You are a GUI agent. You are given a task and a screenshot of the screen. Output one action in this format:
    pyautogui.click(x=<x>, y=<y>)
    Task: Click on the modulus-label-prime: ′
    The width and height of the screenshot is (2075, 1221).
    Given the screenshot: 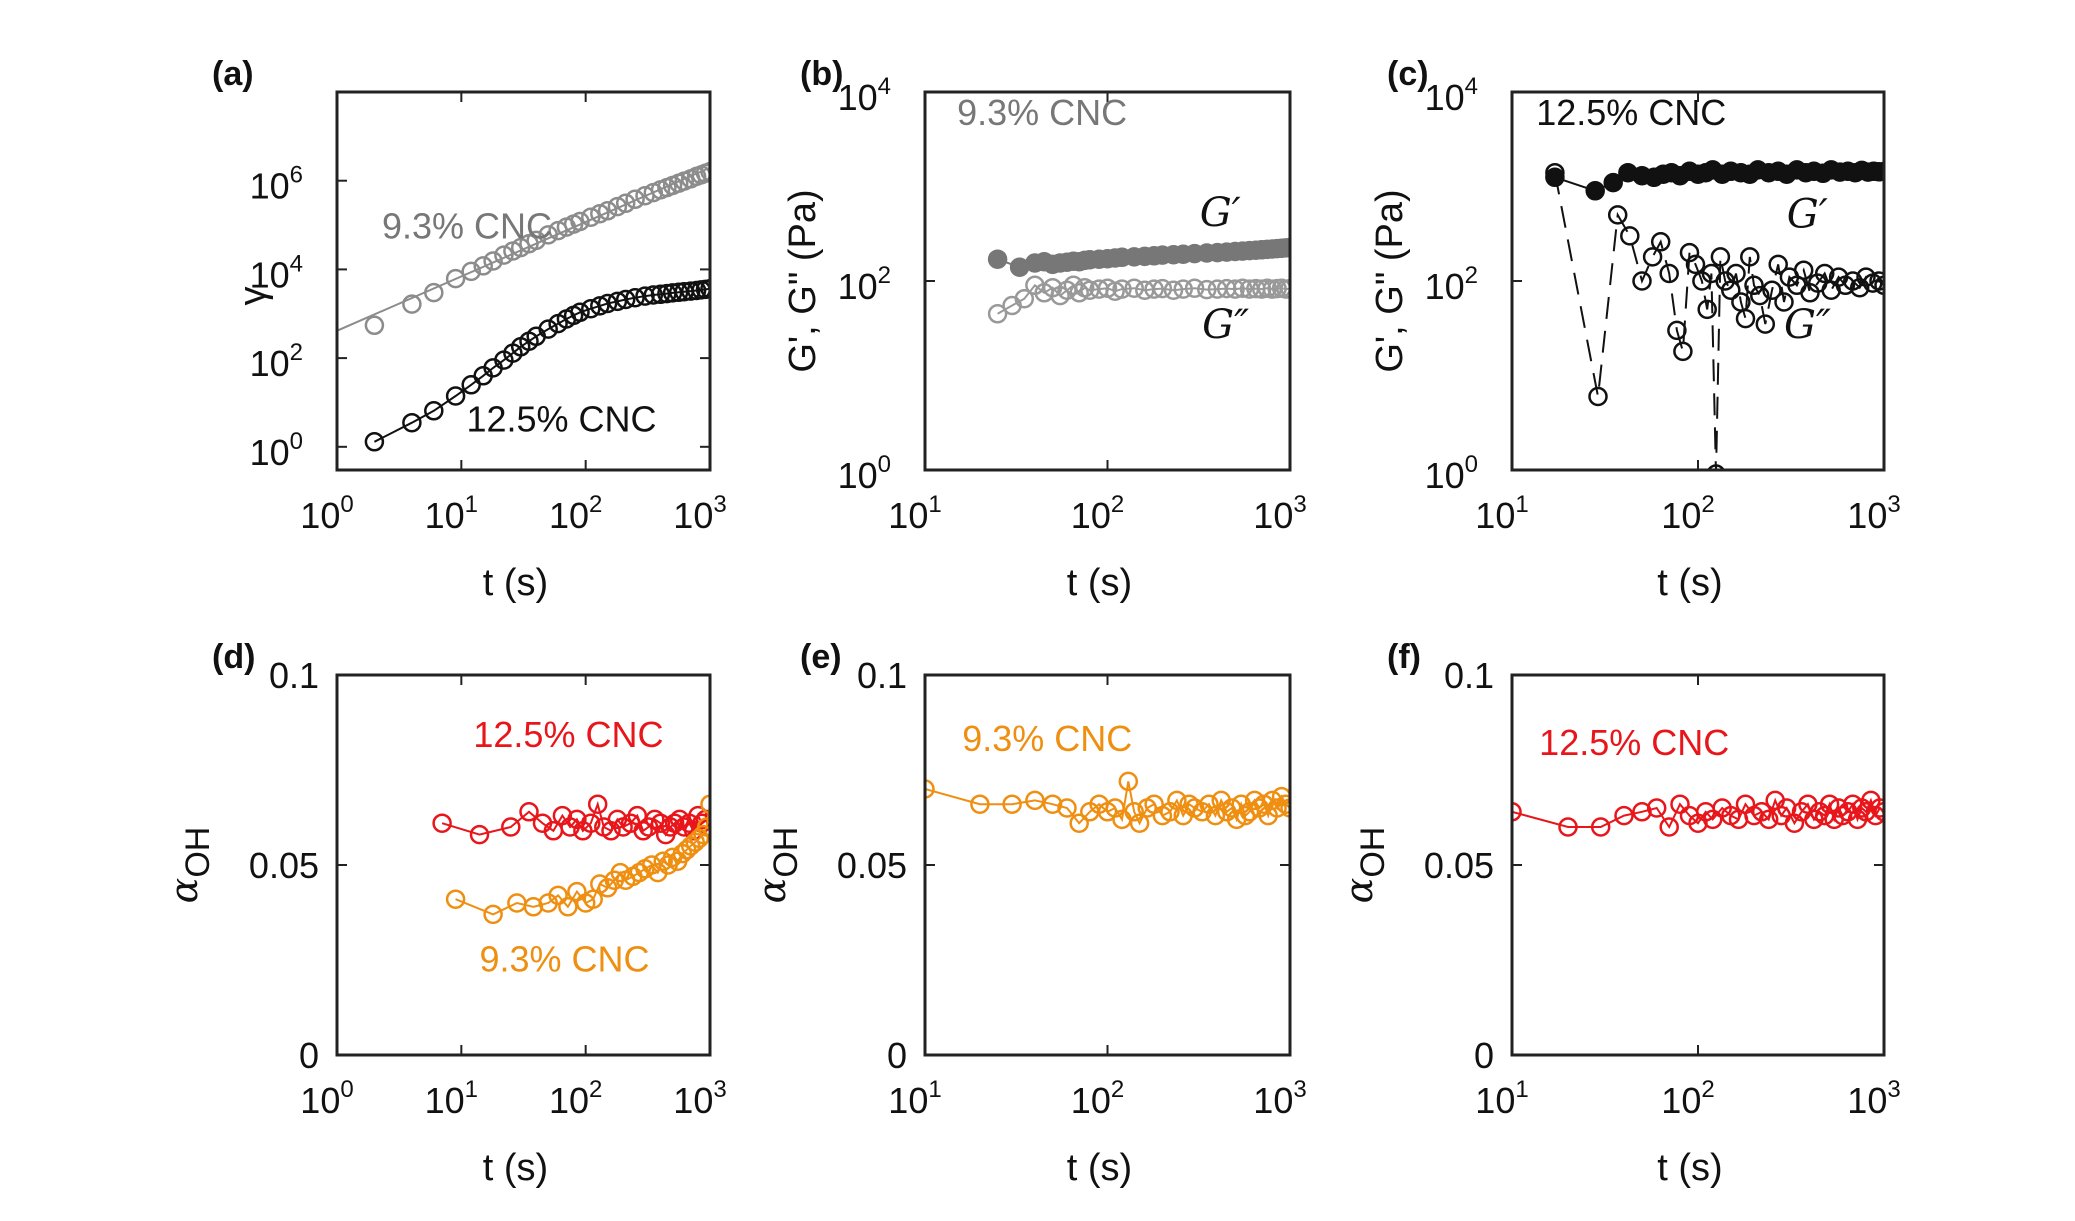 What is the action you would take?
    pyautogui.click(x=1236, y=213)
    